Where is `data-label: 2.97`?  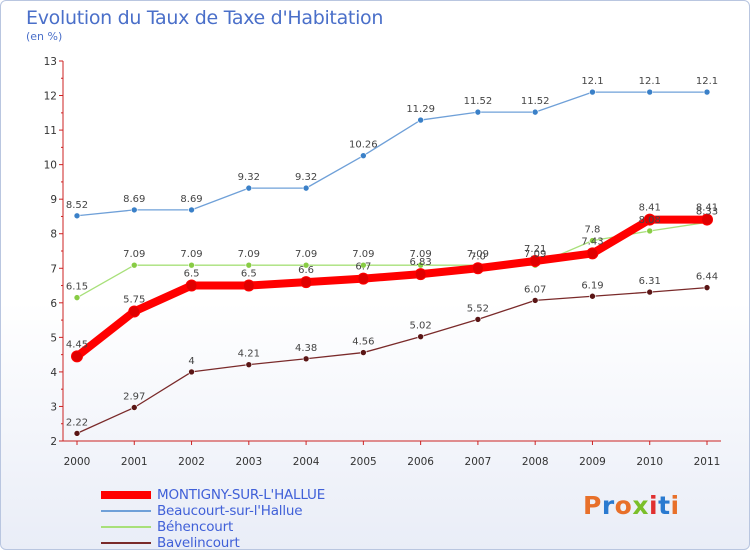
data-label: 2.97 is located at coordinates (134, 396).